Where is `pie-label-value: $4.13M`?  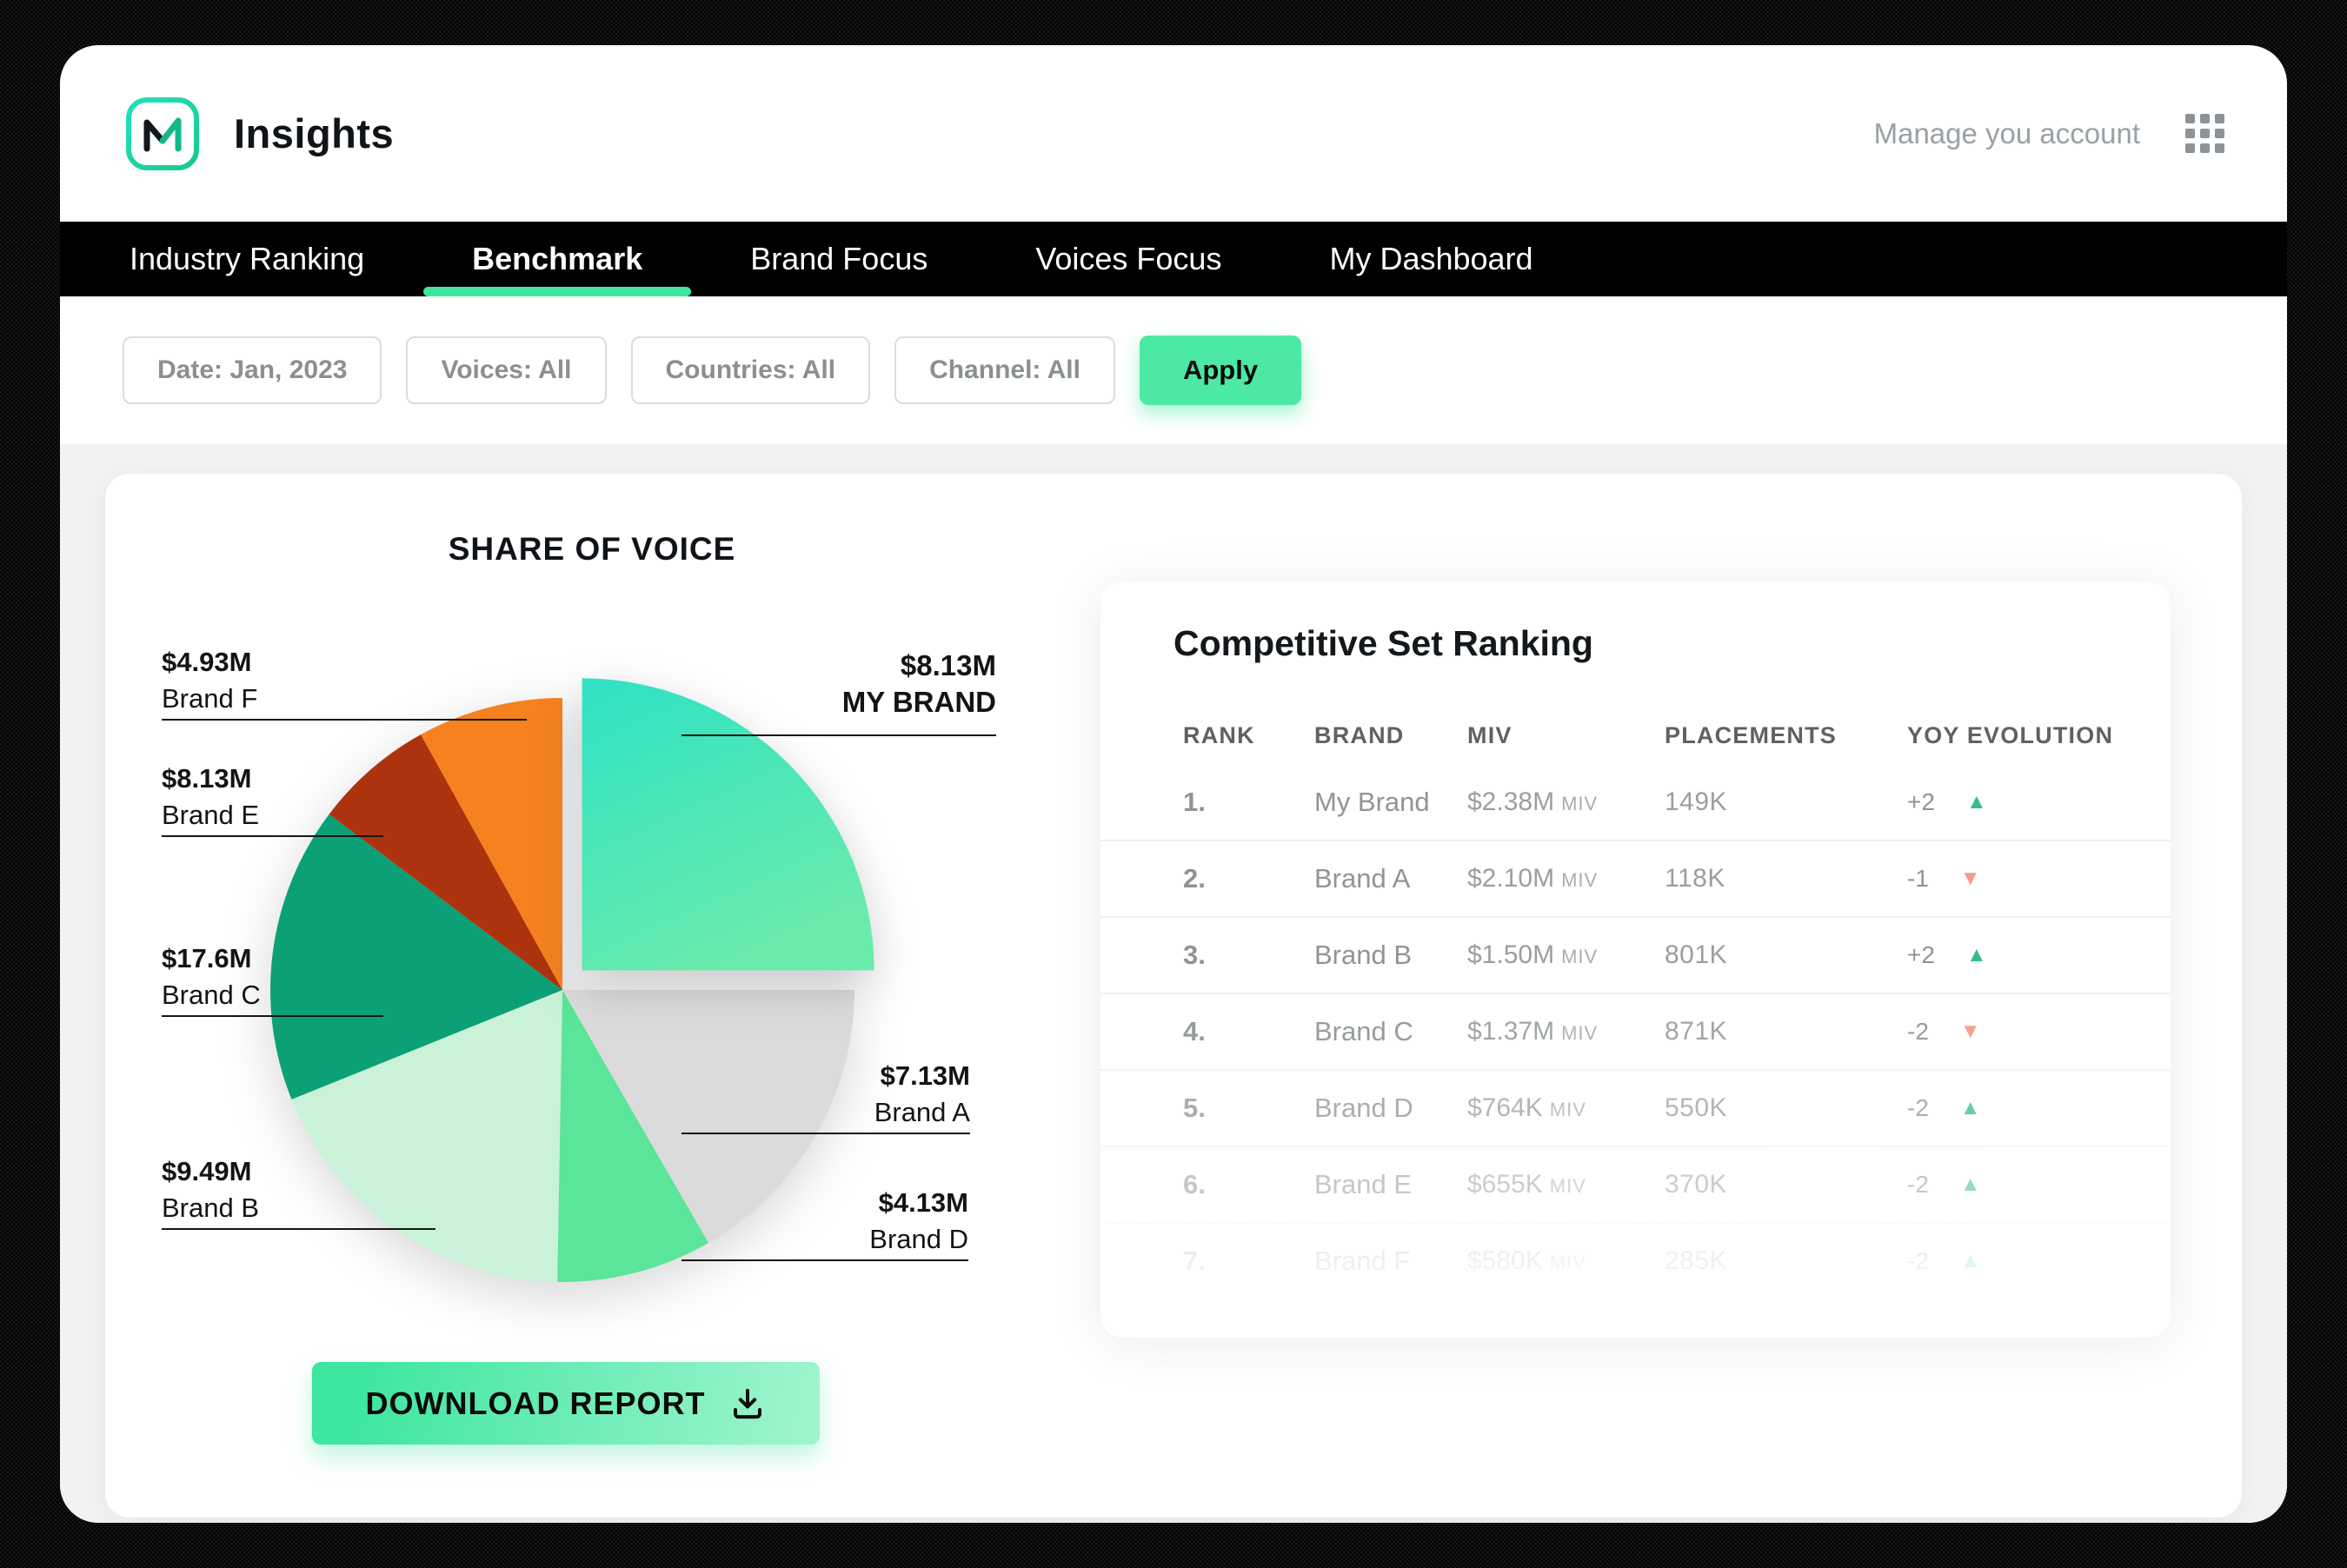
pie-label-value: $4.13M is located at coordinates (923, 1202).